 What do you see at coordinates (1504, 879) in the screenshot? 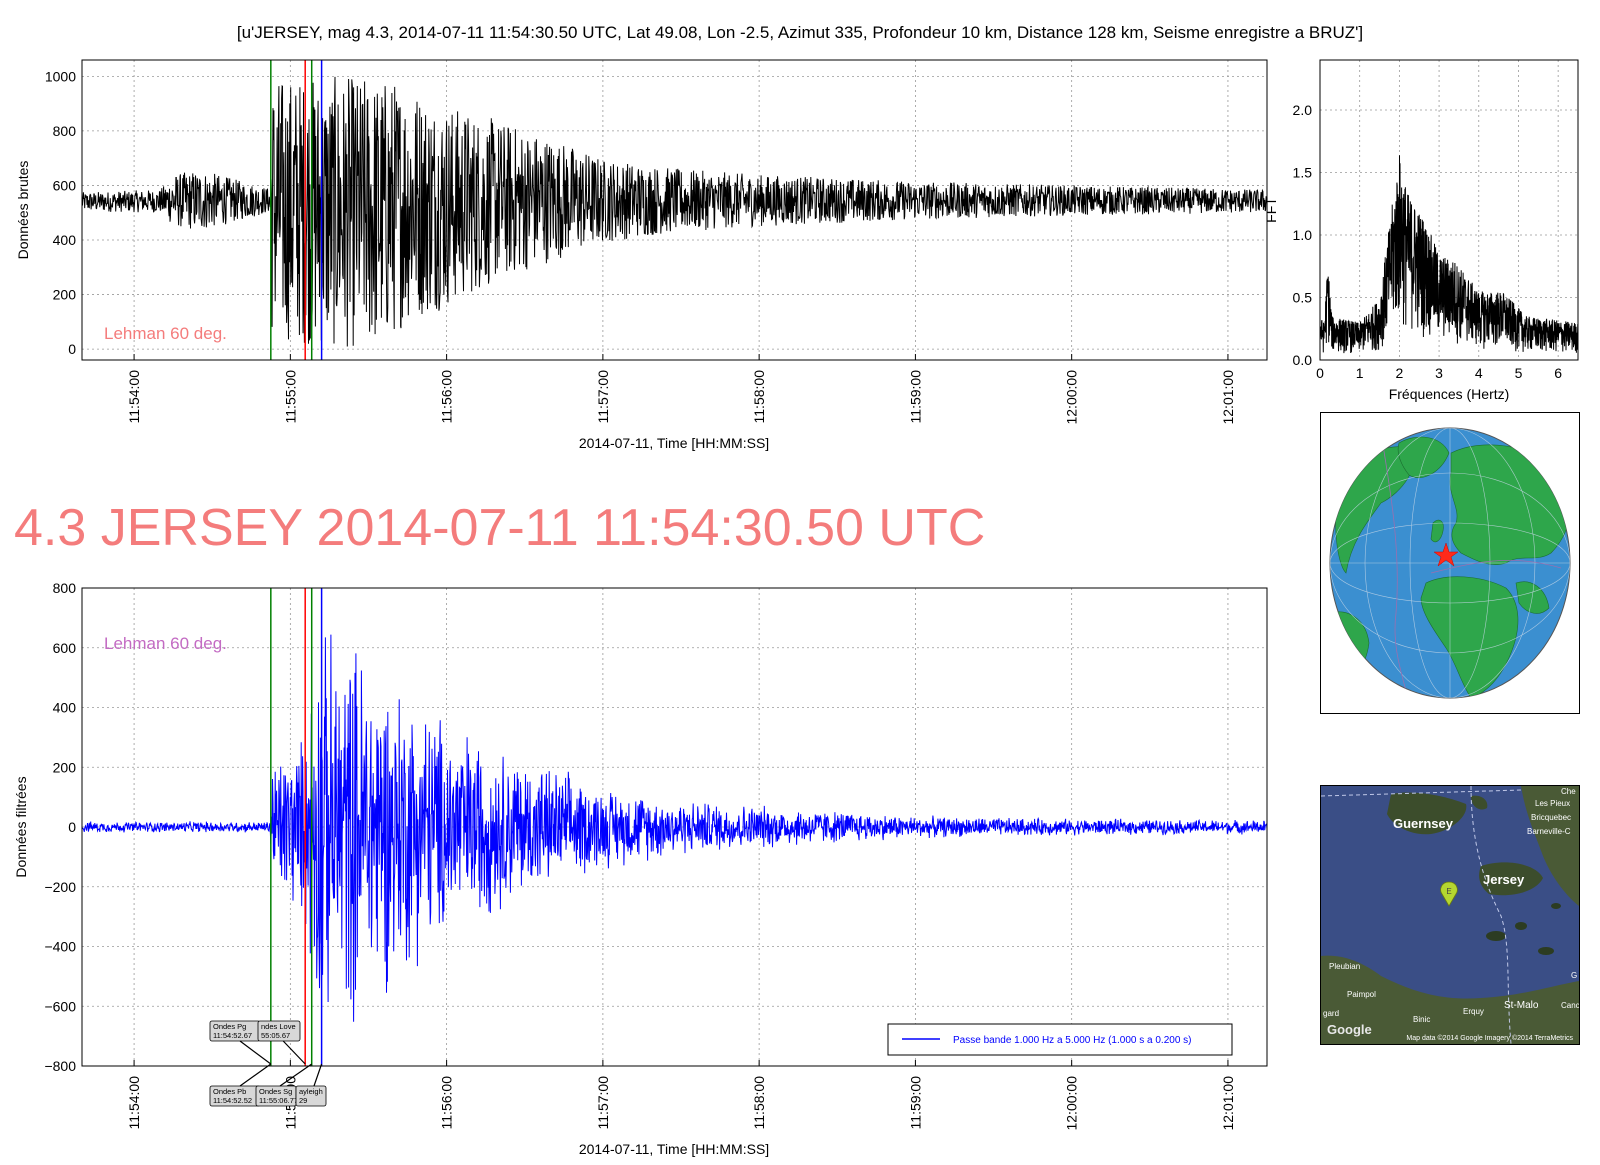
I see `map-label-jersey: Jersey` at bounding box center [1504, 879].